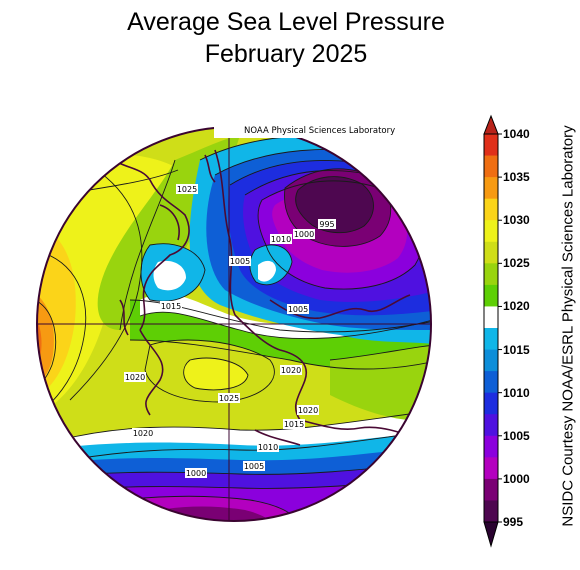 The height and width of the screenshot is (570, 580). I want to click on colorbar-min-arrow, so click(491, 534).